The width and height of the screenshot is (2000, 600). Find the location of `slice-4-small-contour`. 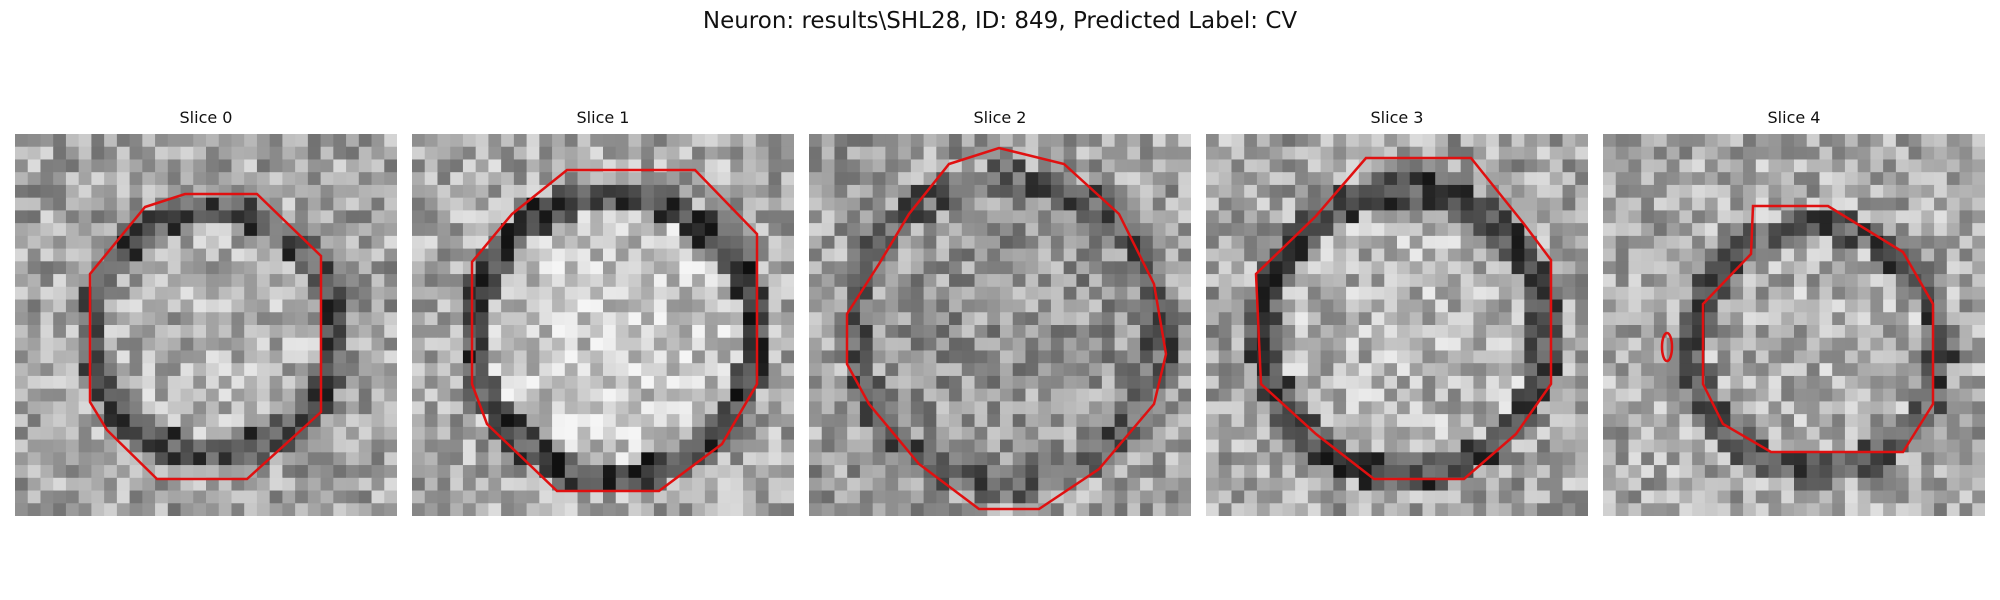

slice-4-small-contour is located at coordinates (1667, 347).